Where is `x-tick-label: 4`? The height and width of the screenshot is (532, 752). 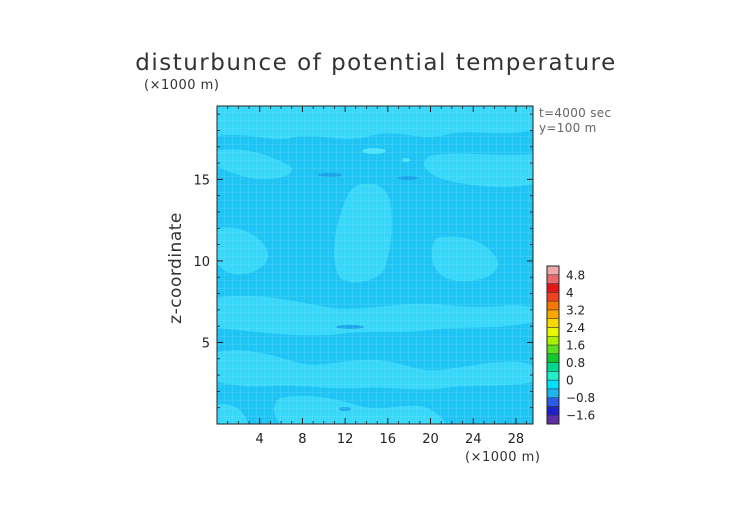
x-tick-label: 4 is located at coordinates (260, 439).